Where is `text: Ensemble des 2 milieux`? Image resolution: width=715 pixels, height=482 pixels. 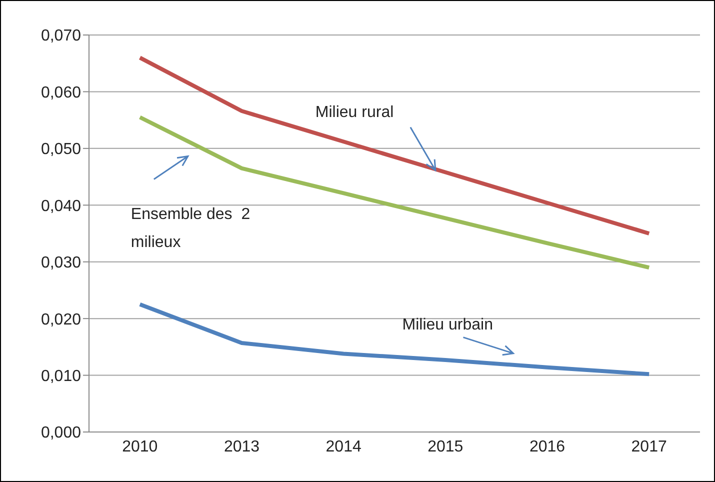 text: Ensemble des 2 milieux is located at coordinates (190, 229).